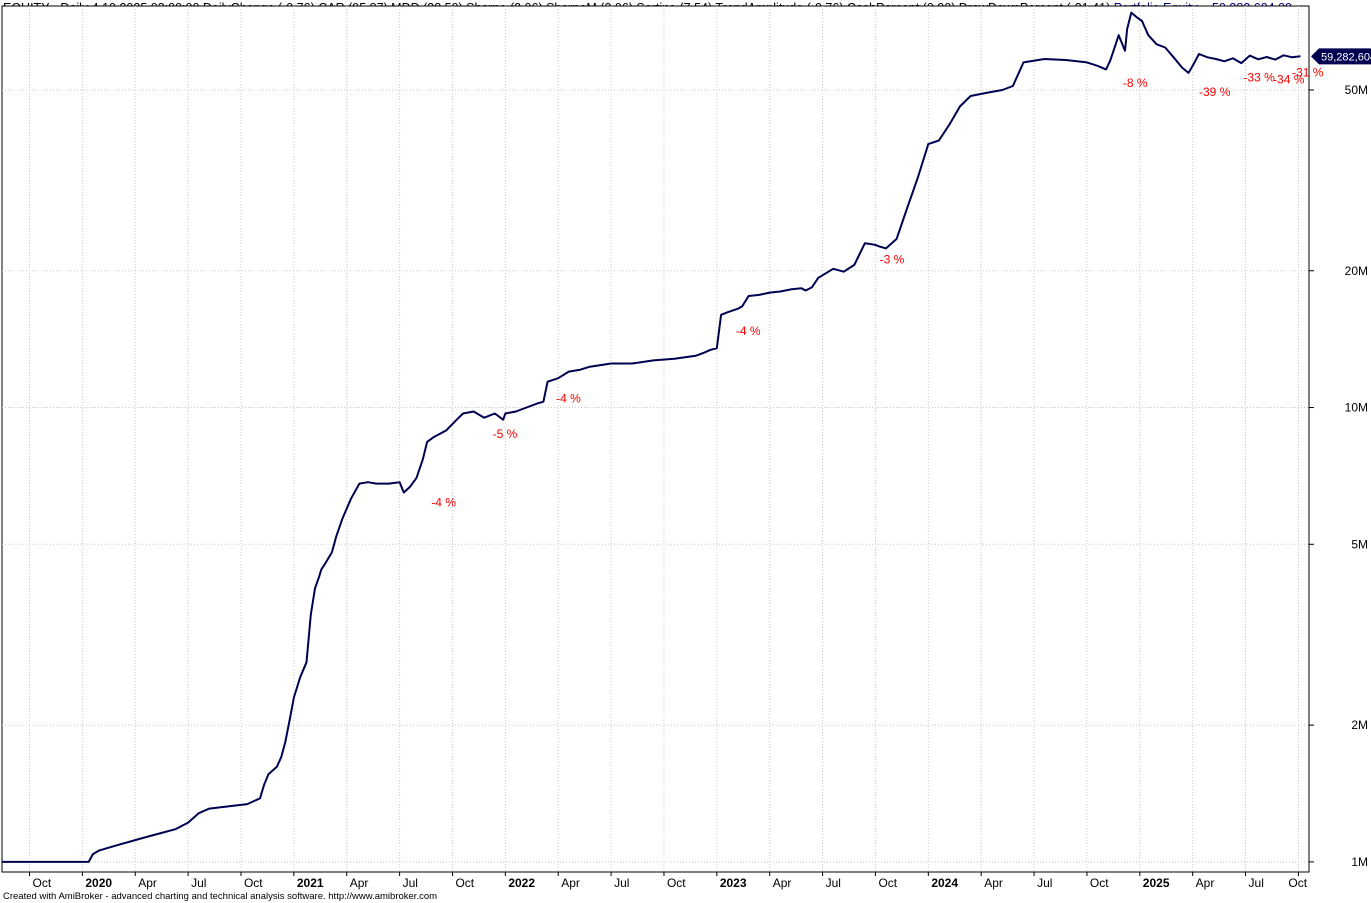 The width and height of the screenshot is (1371, 903). I want to click on x-year-label: 2022, so click(521, 883).